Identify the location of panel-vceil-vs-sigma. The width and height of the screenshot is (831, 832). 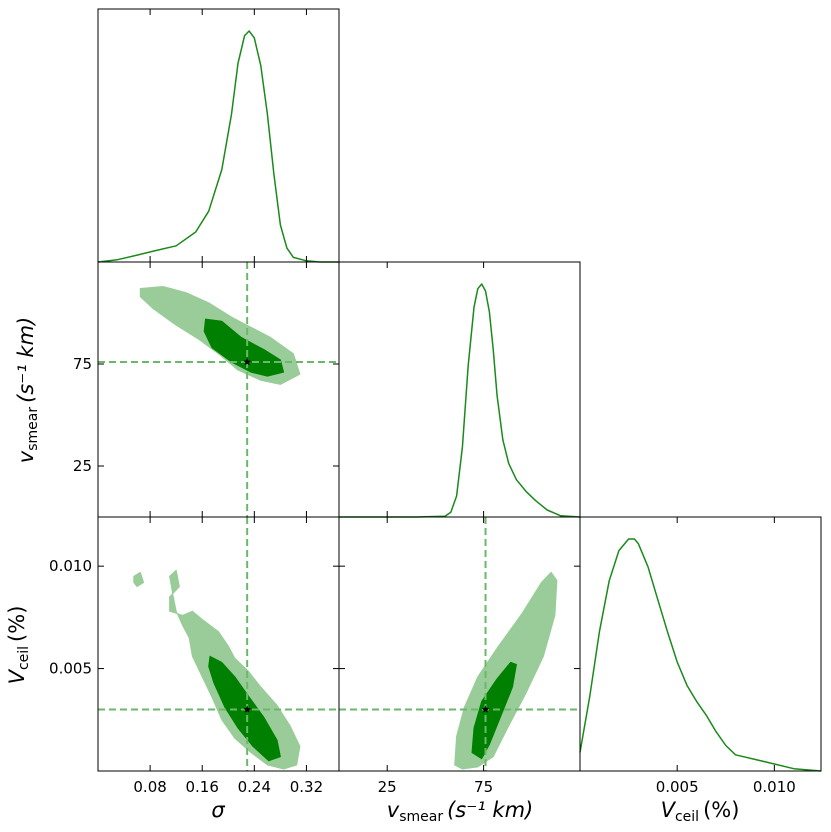
(218, 644).